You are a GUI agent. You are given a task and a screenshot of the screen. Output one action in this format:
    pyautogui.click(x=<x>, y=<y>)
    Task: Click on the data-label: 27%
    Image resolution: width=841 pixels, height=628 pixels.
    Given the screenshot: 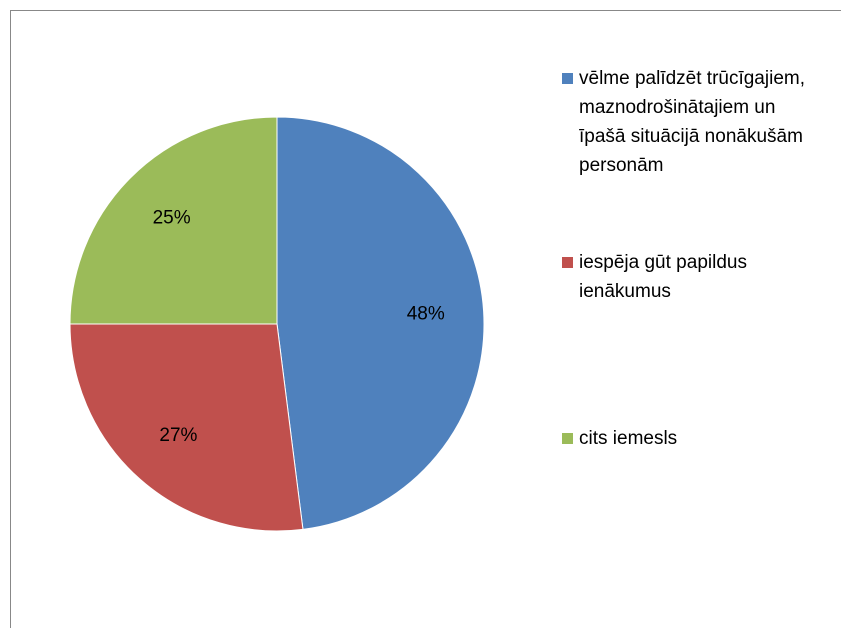 What is the action you would take?
    pyautogui.click(x=178, y=435)
    